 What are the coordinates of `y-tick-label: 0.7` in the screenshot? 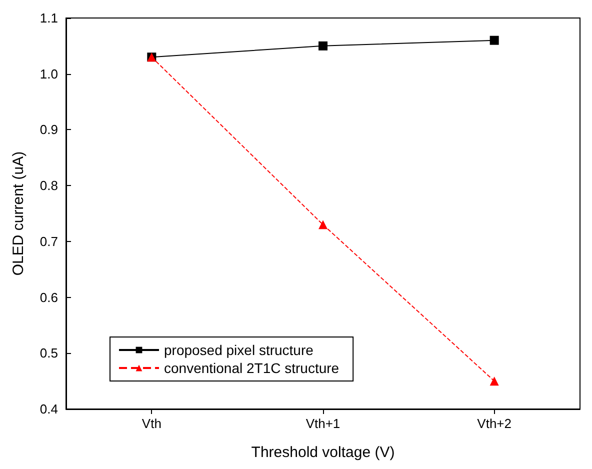 It's located at (49, 241).